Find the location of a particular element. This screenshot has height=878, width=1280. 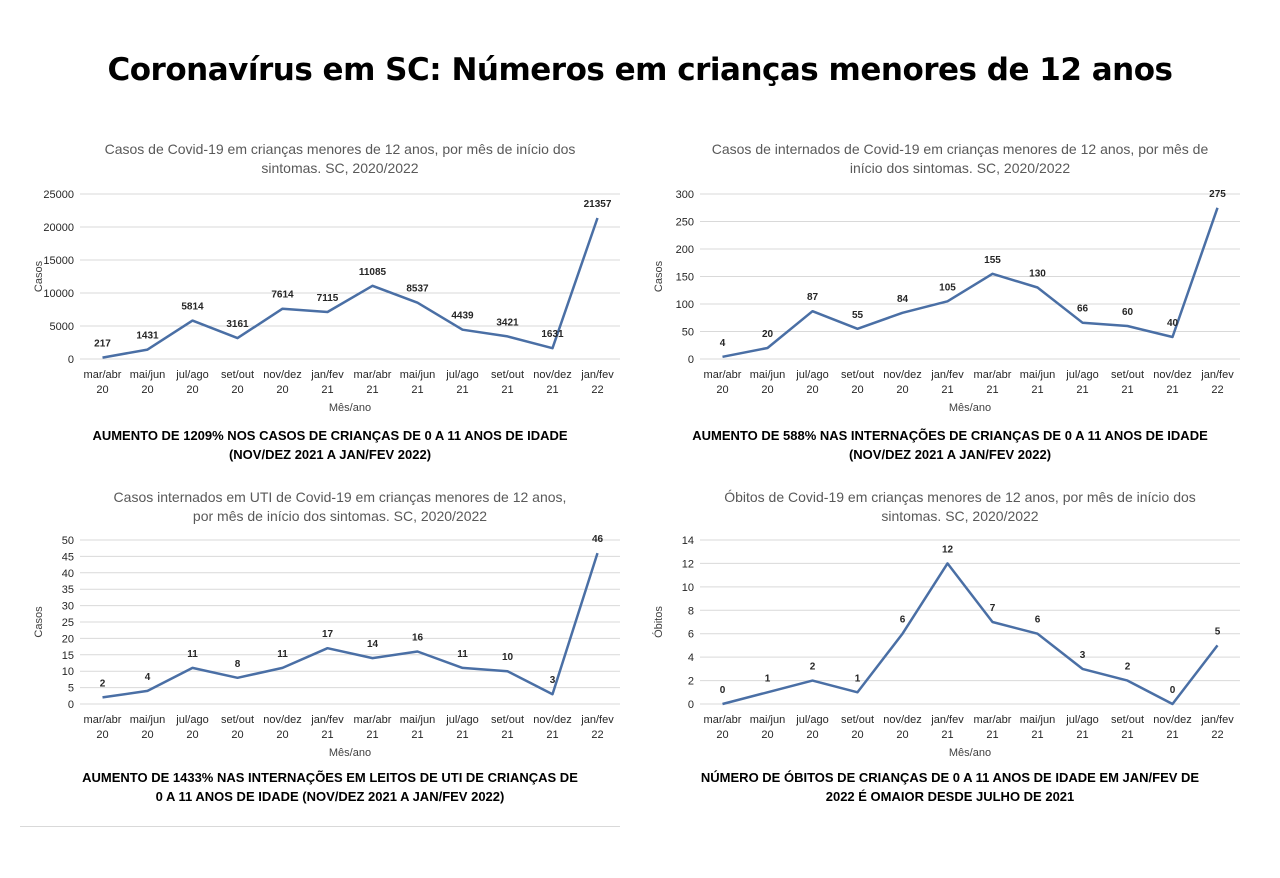

data-label: 16 is located at coordinates (418, 638).